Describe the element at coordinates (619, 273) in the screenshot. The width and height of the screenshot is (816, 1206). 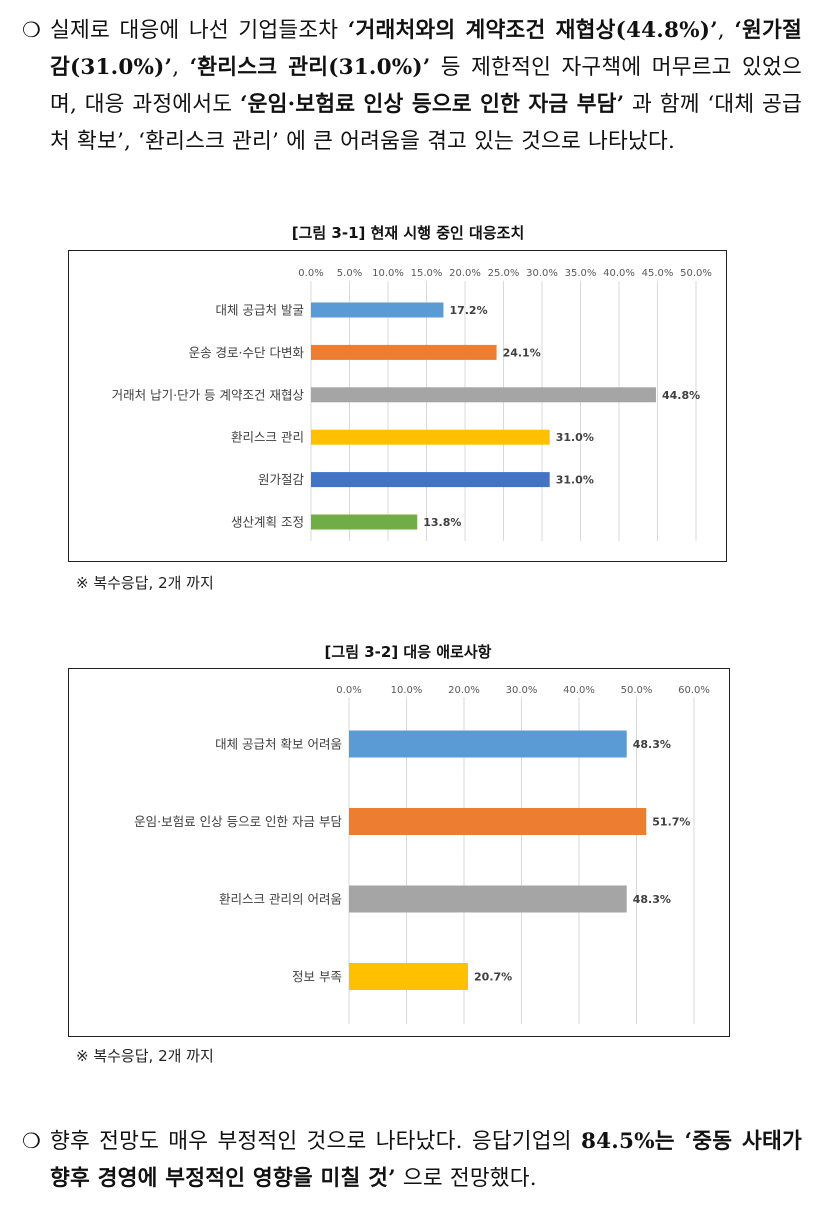
I see `chart-1-x-tick-label: 40.0%` at that location.